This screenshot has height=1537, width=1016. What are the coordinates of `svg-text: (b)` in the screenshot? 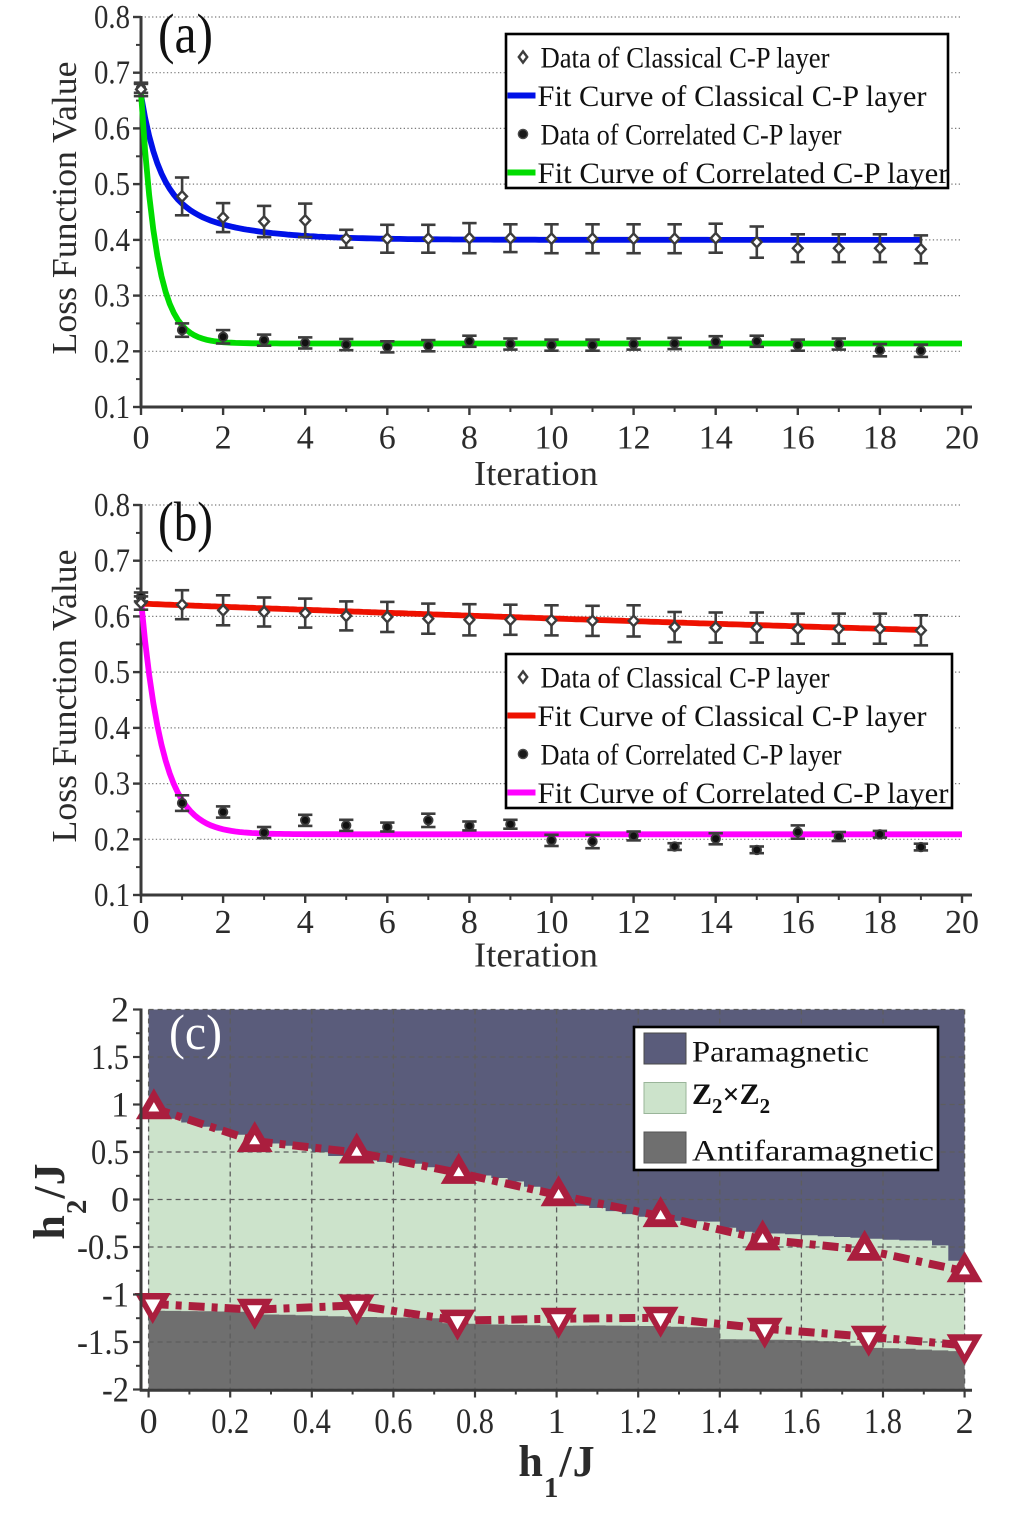 It's located at (185, 523).